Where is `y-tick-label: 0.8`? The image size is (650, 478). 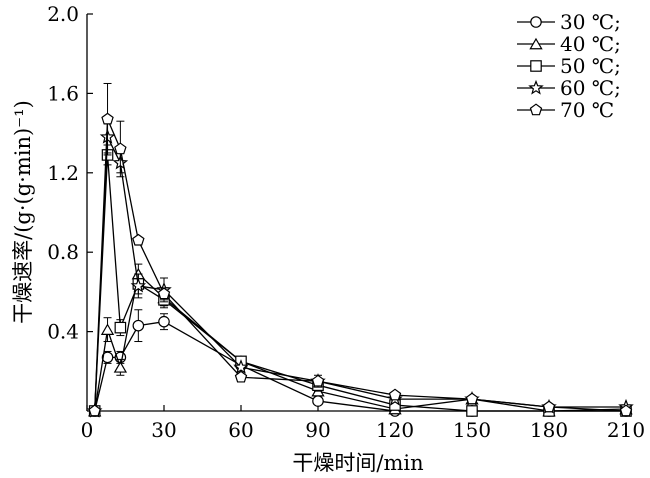
y-tick-label: 0.8 is located at coordinates (63, 252).